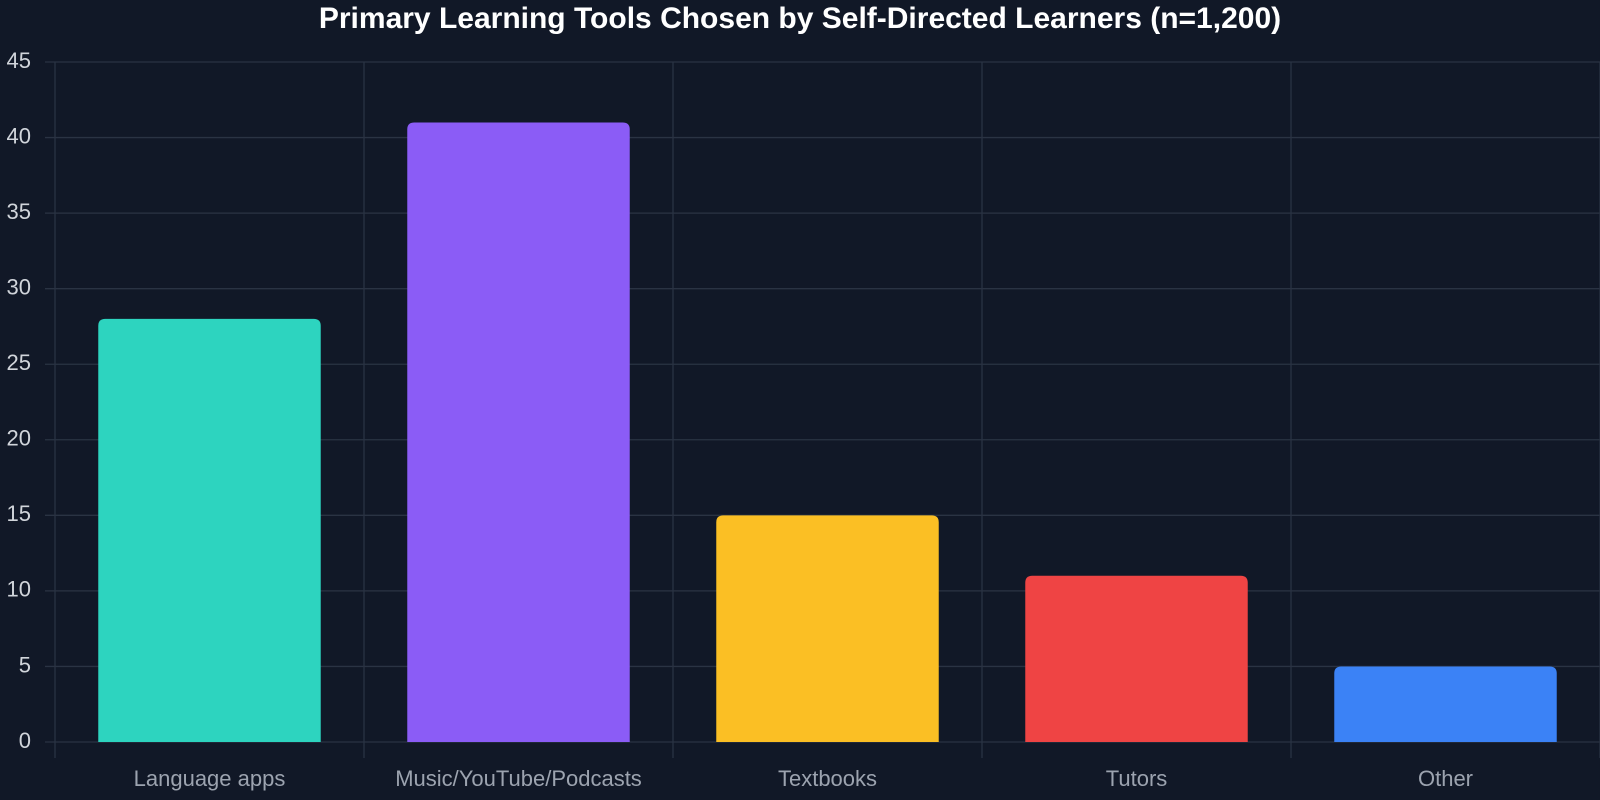  Describe the element at coordinates (827, 778) in the screenshot. I see `x-tick-label: Textbooks` at that location.